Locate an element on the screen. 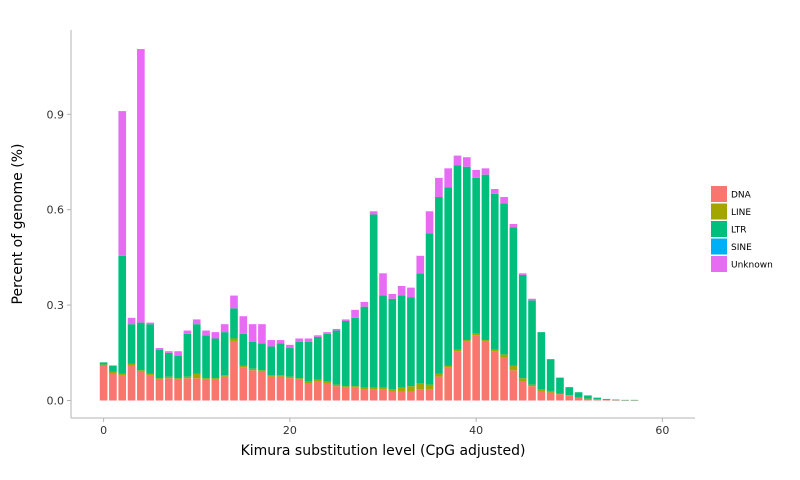  x-tick-label: 40 is located at coordinates (476, 430).